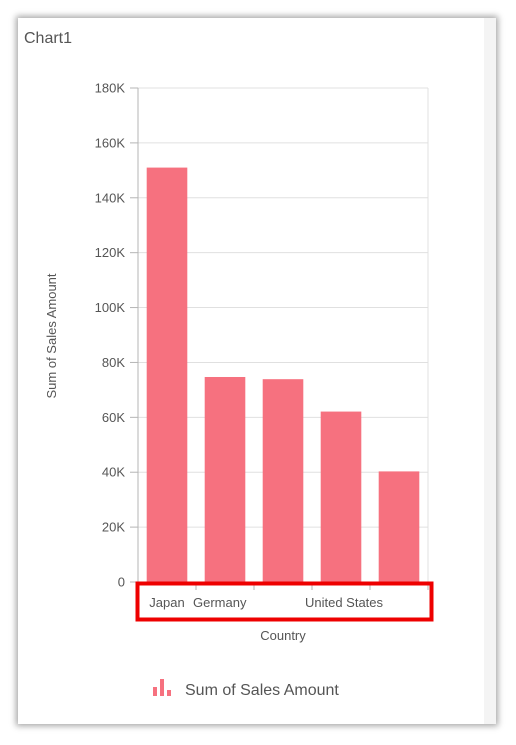  What do you see at coordinates (48, 38) in the screenshot?
I see `chart-title: Chart1` at bounding box center [48, 38].